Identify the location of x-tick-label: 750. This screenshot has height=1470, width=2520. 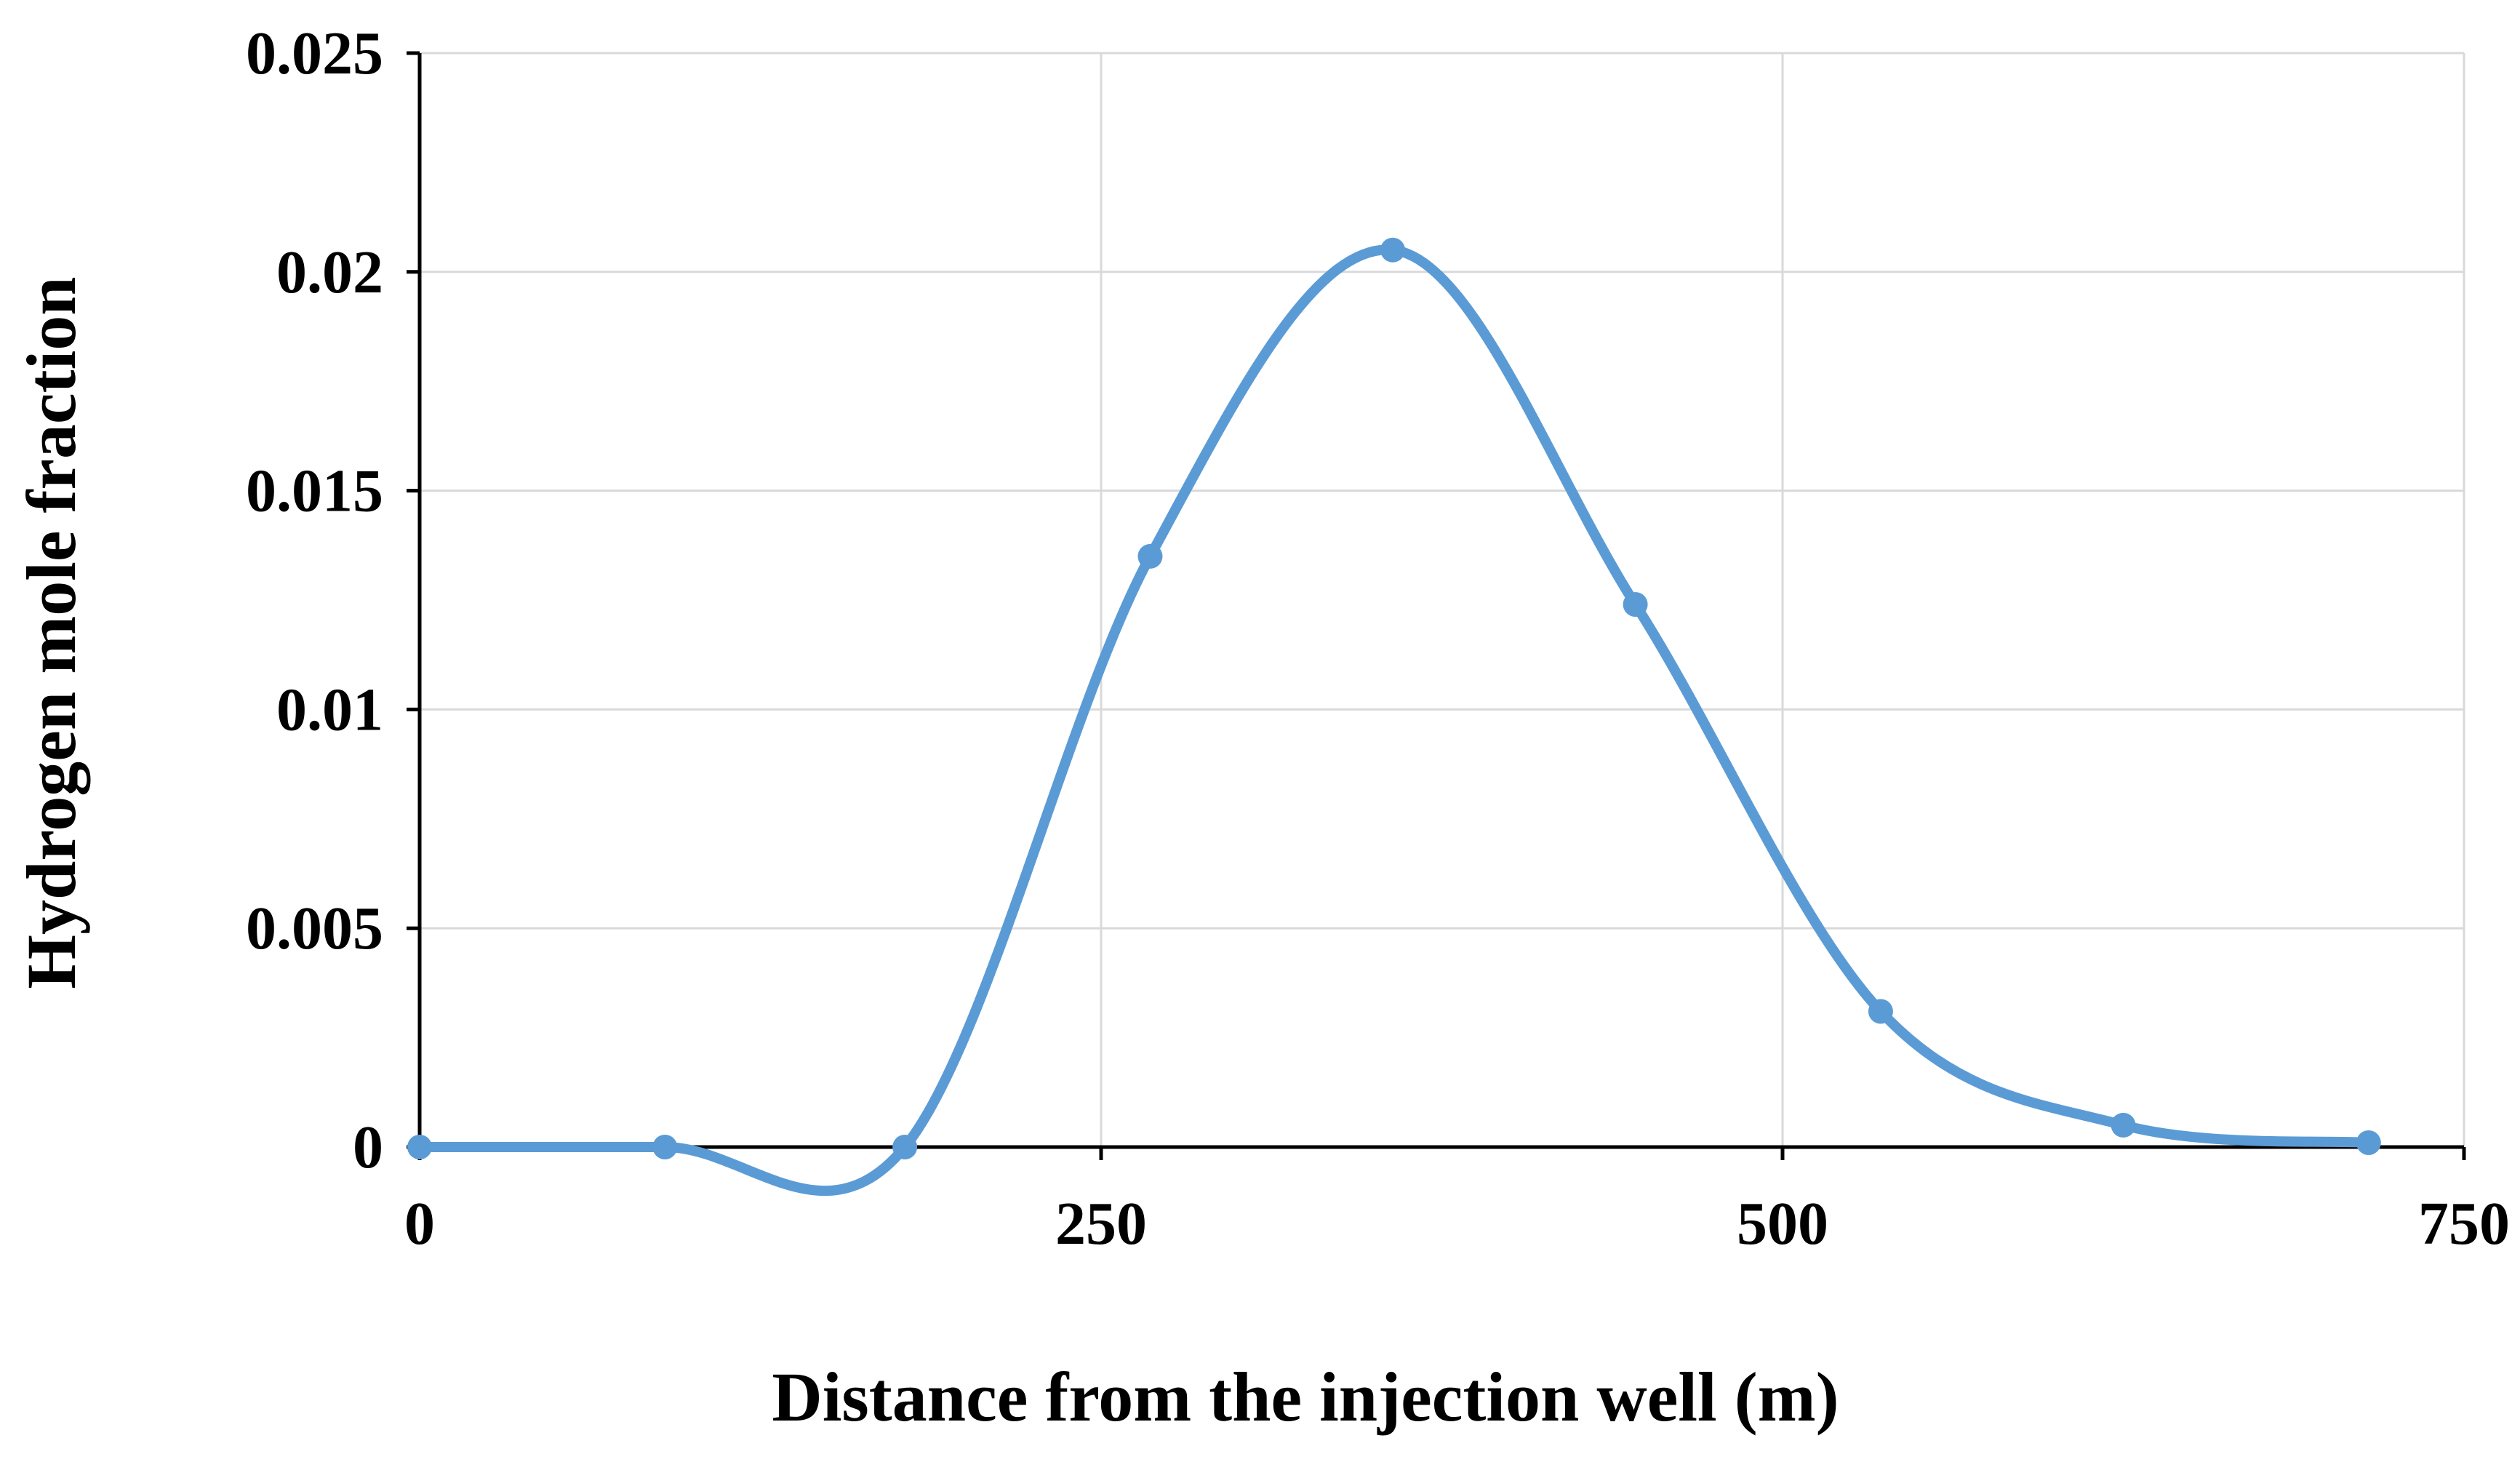
(2464, 1224).